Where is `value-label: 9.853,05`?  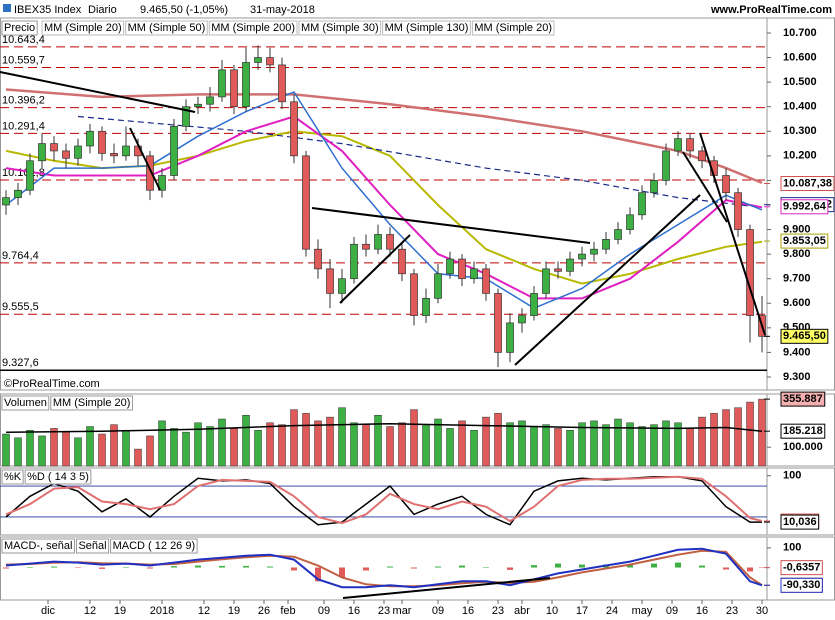
value-label: 9.853,05 is located at coordinates (804, 241).